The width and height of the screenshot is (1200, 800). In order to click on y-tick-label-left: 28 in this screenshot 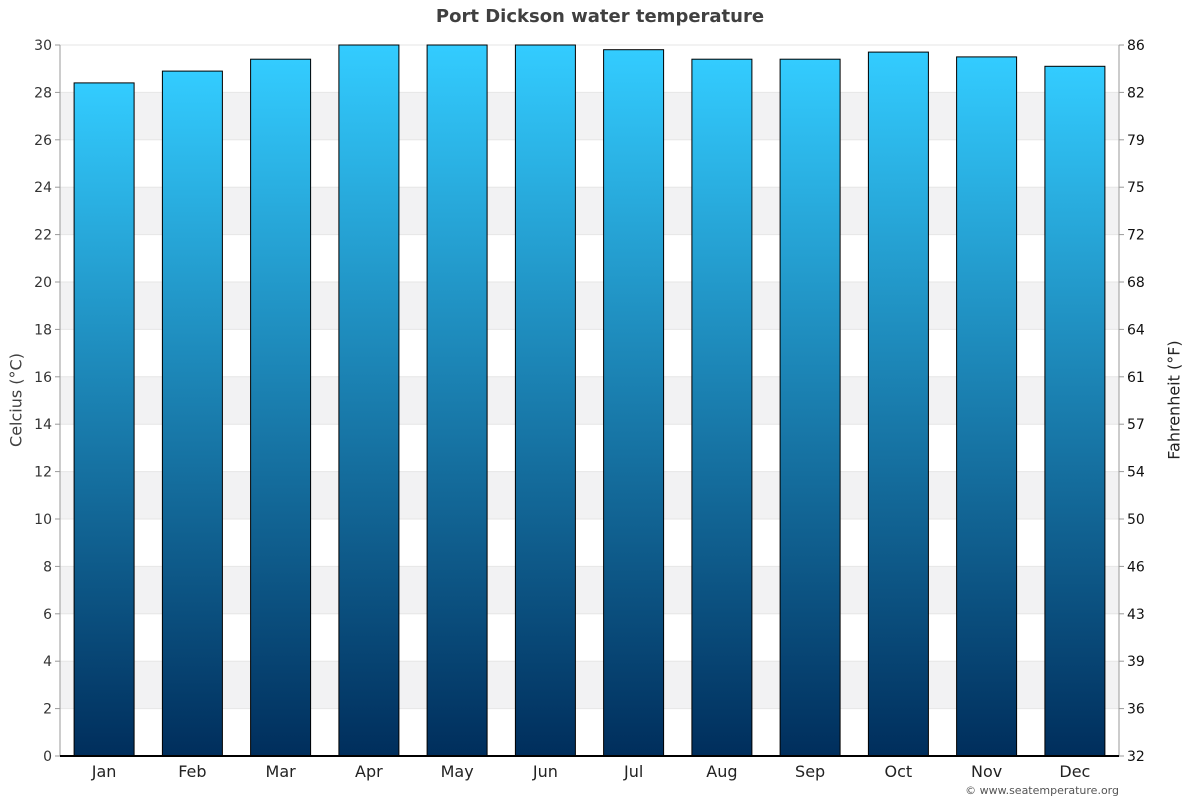, I will do `click(43, 93)`.